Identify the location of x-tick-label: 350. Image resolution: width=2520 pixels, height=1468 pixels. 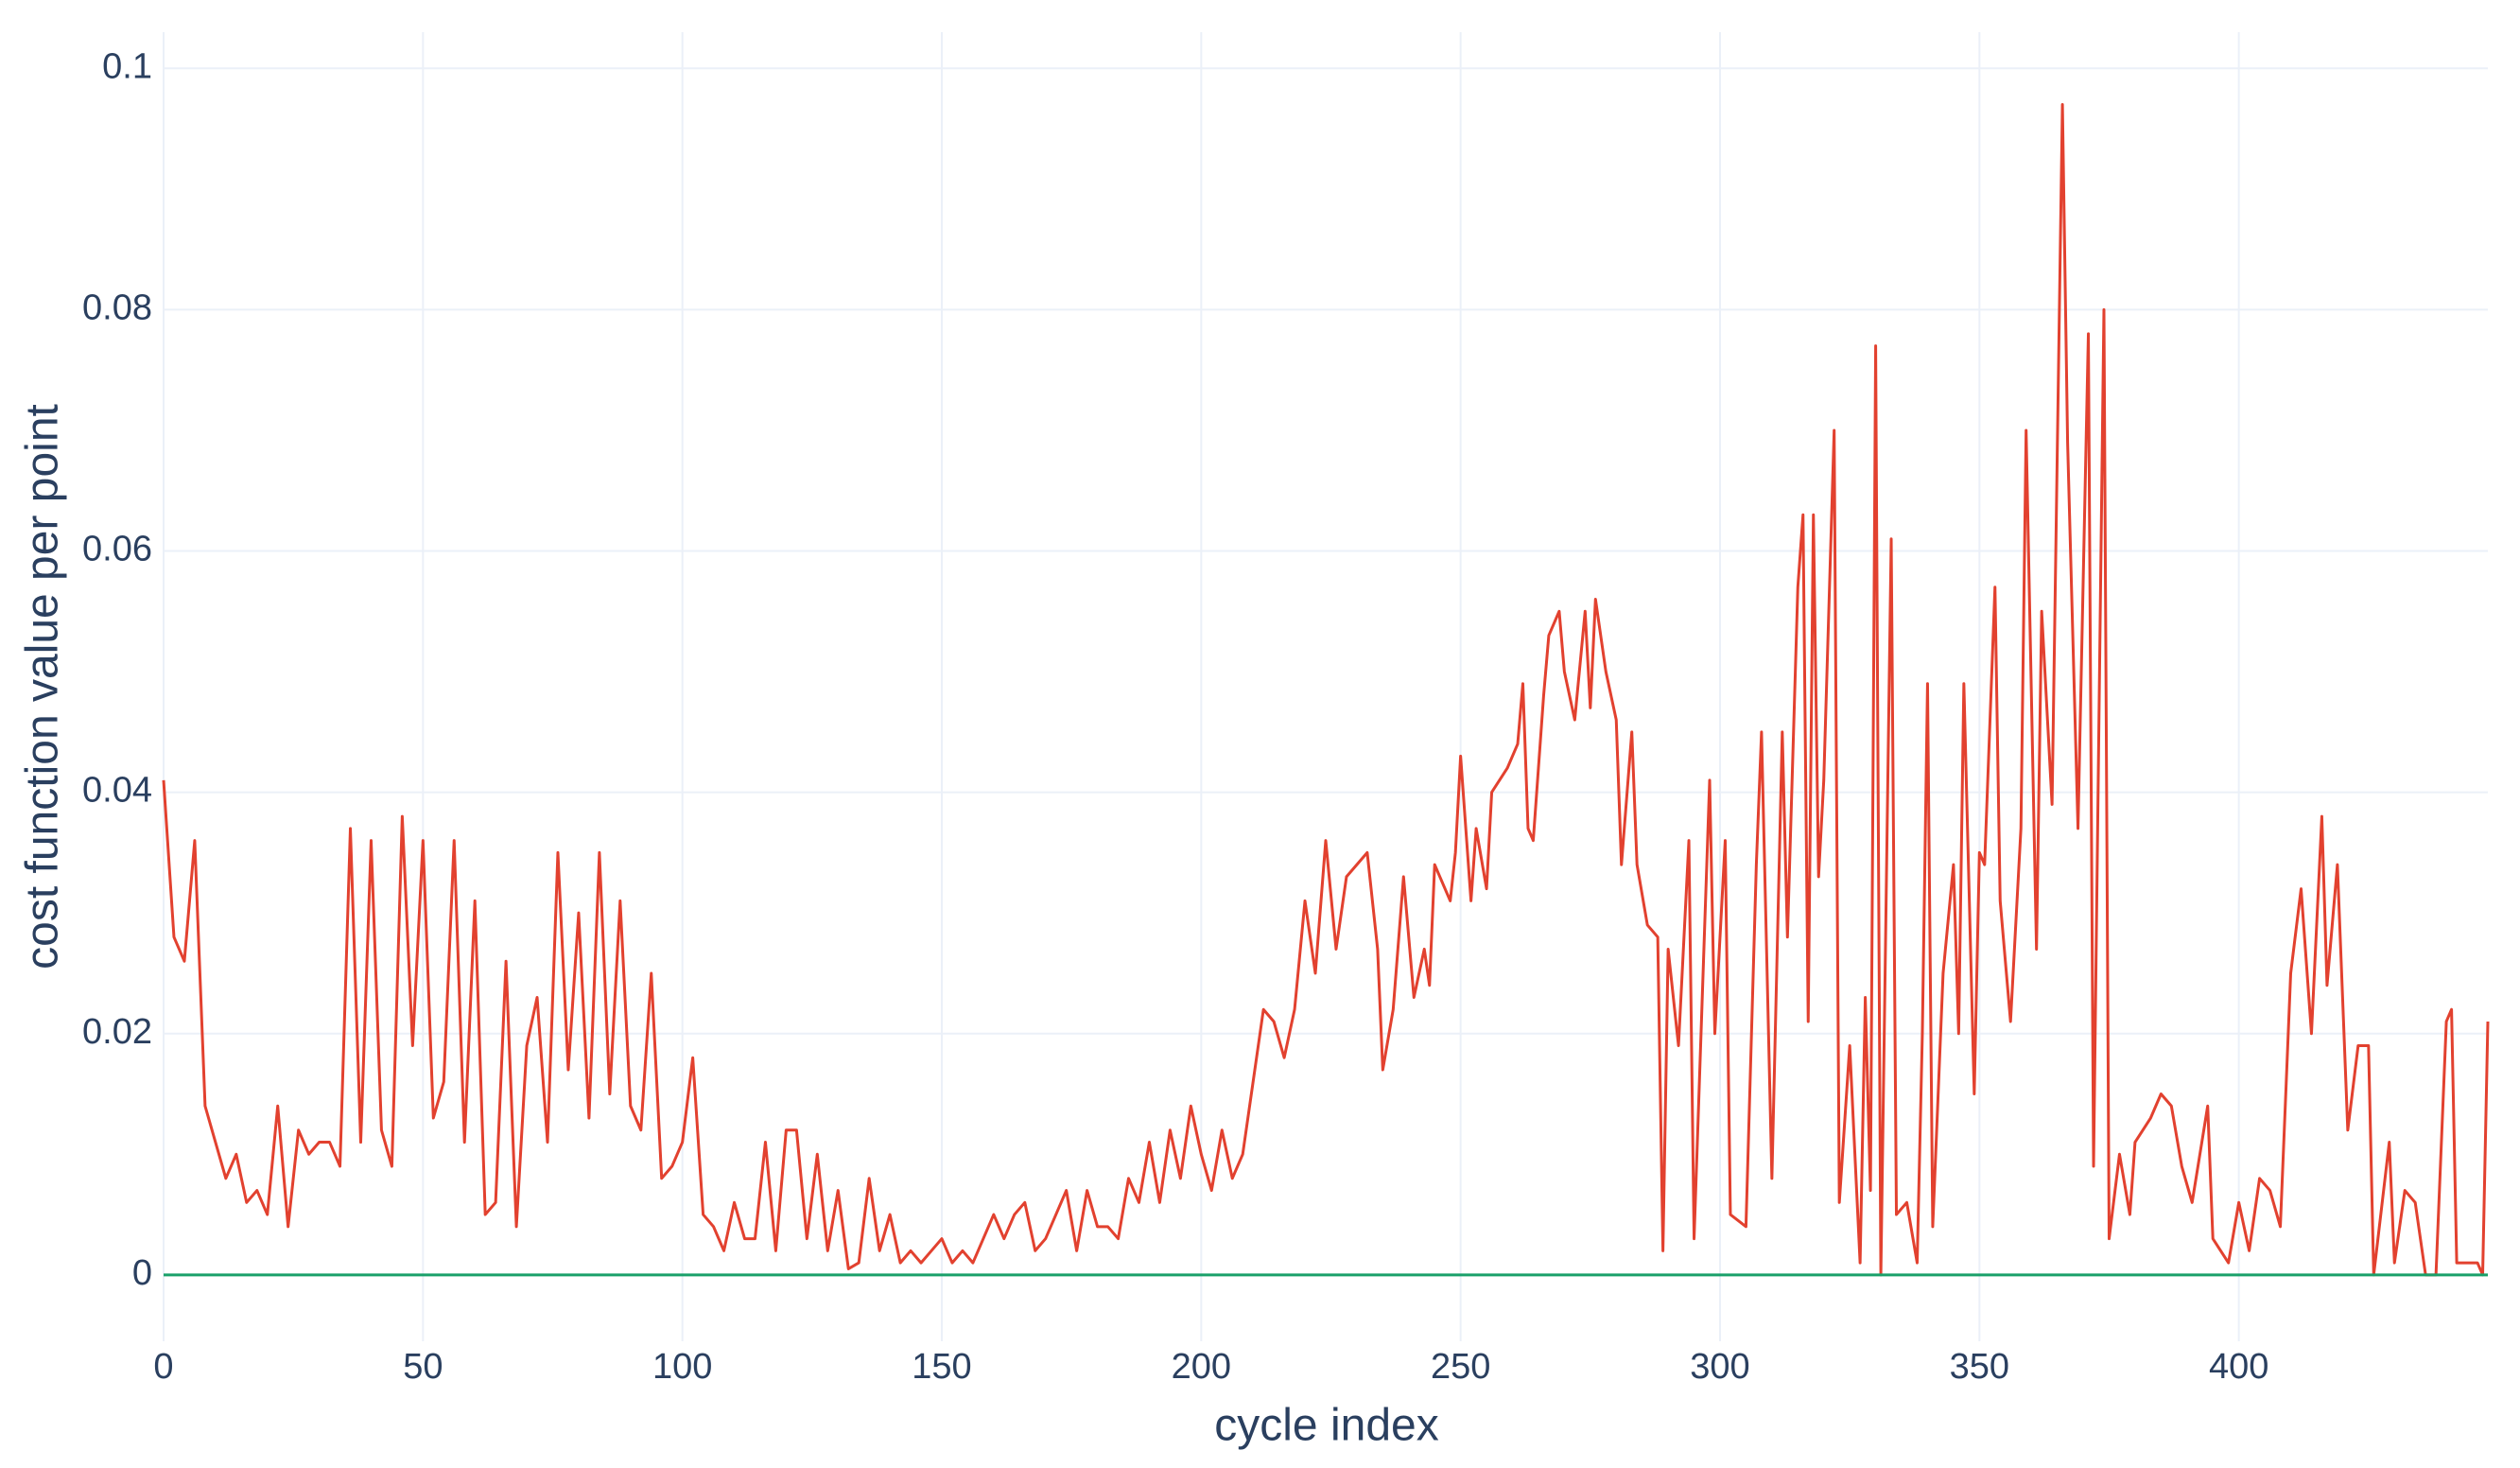
(1980, 1367).